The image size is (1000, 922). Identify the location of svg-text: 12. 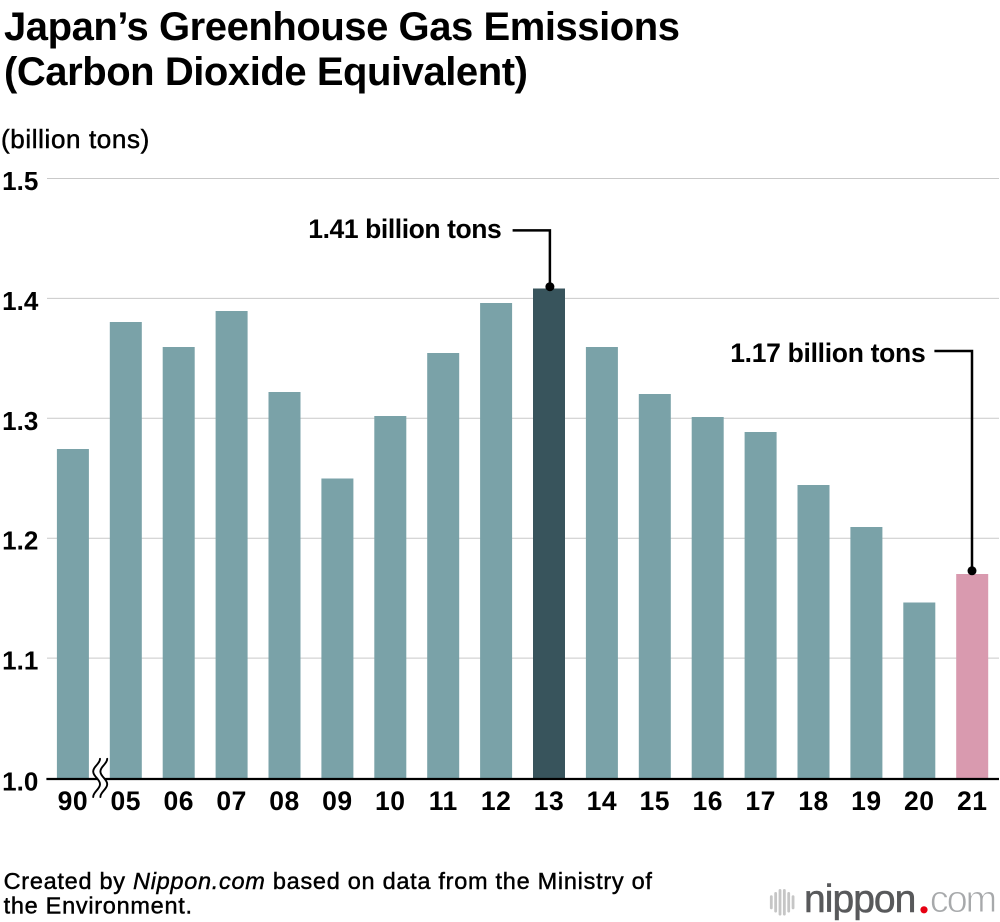
(496, 801).